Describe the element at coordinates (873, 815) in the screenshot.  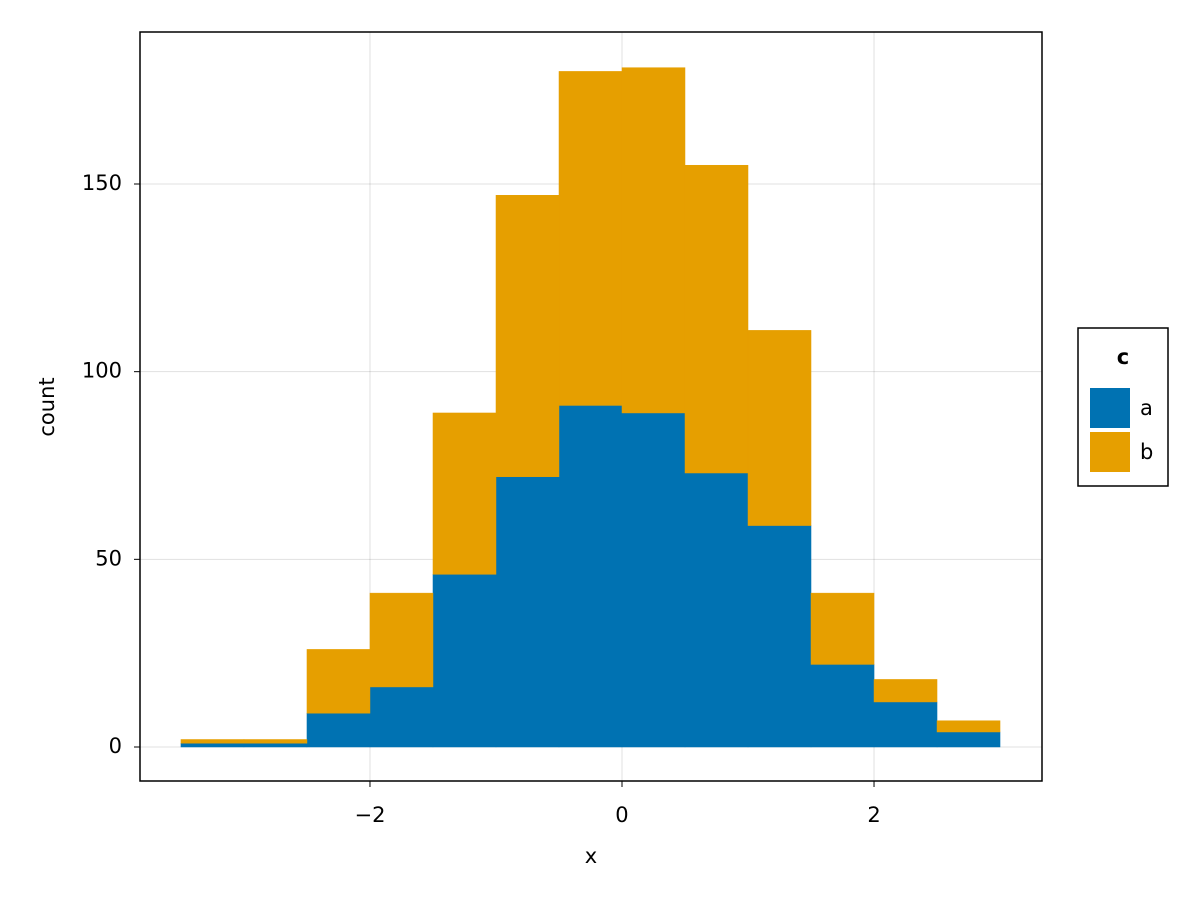
I see `x-tick-label: 2` at that location.